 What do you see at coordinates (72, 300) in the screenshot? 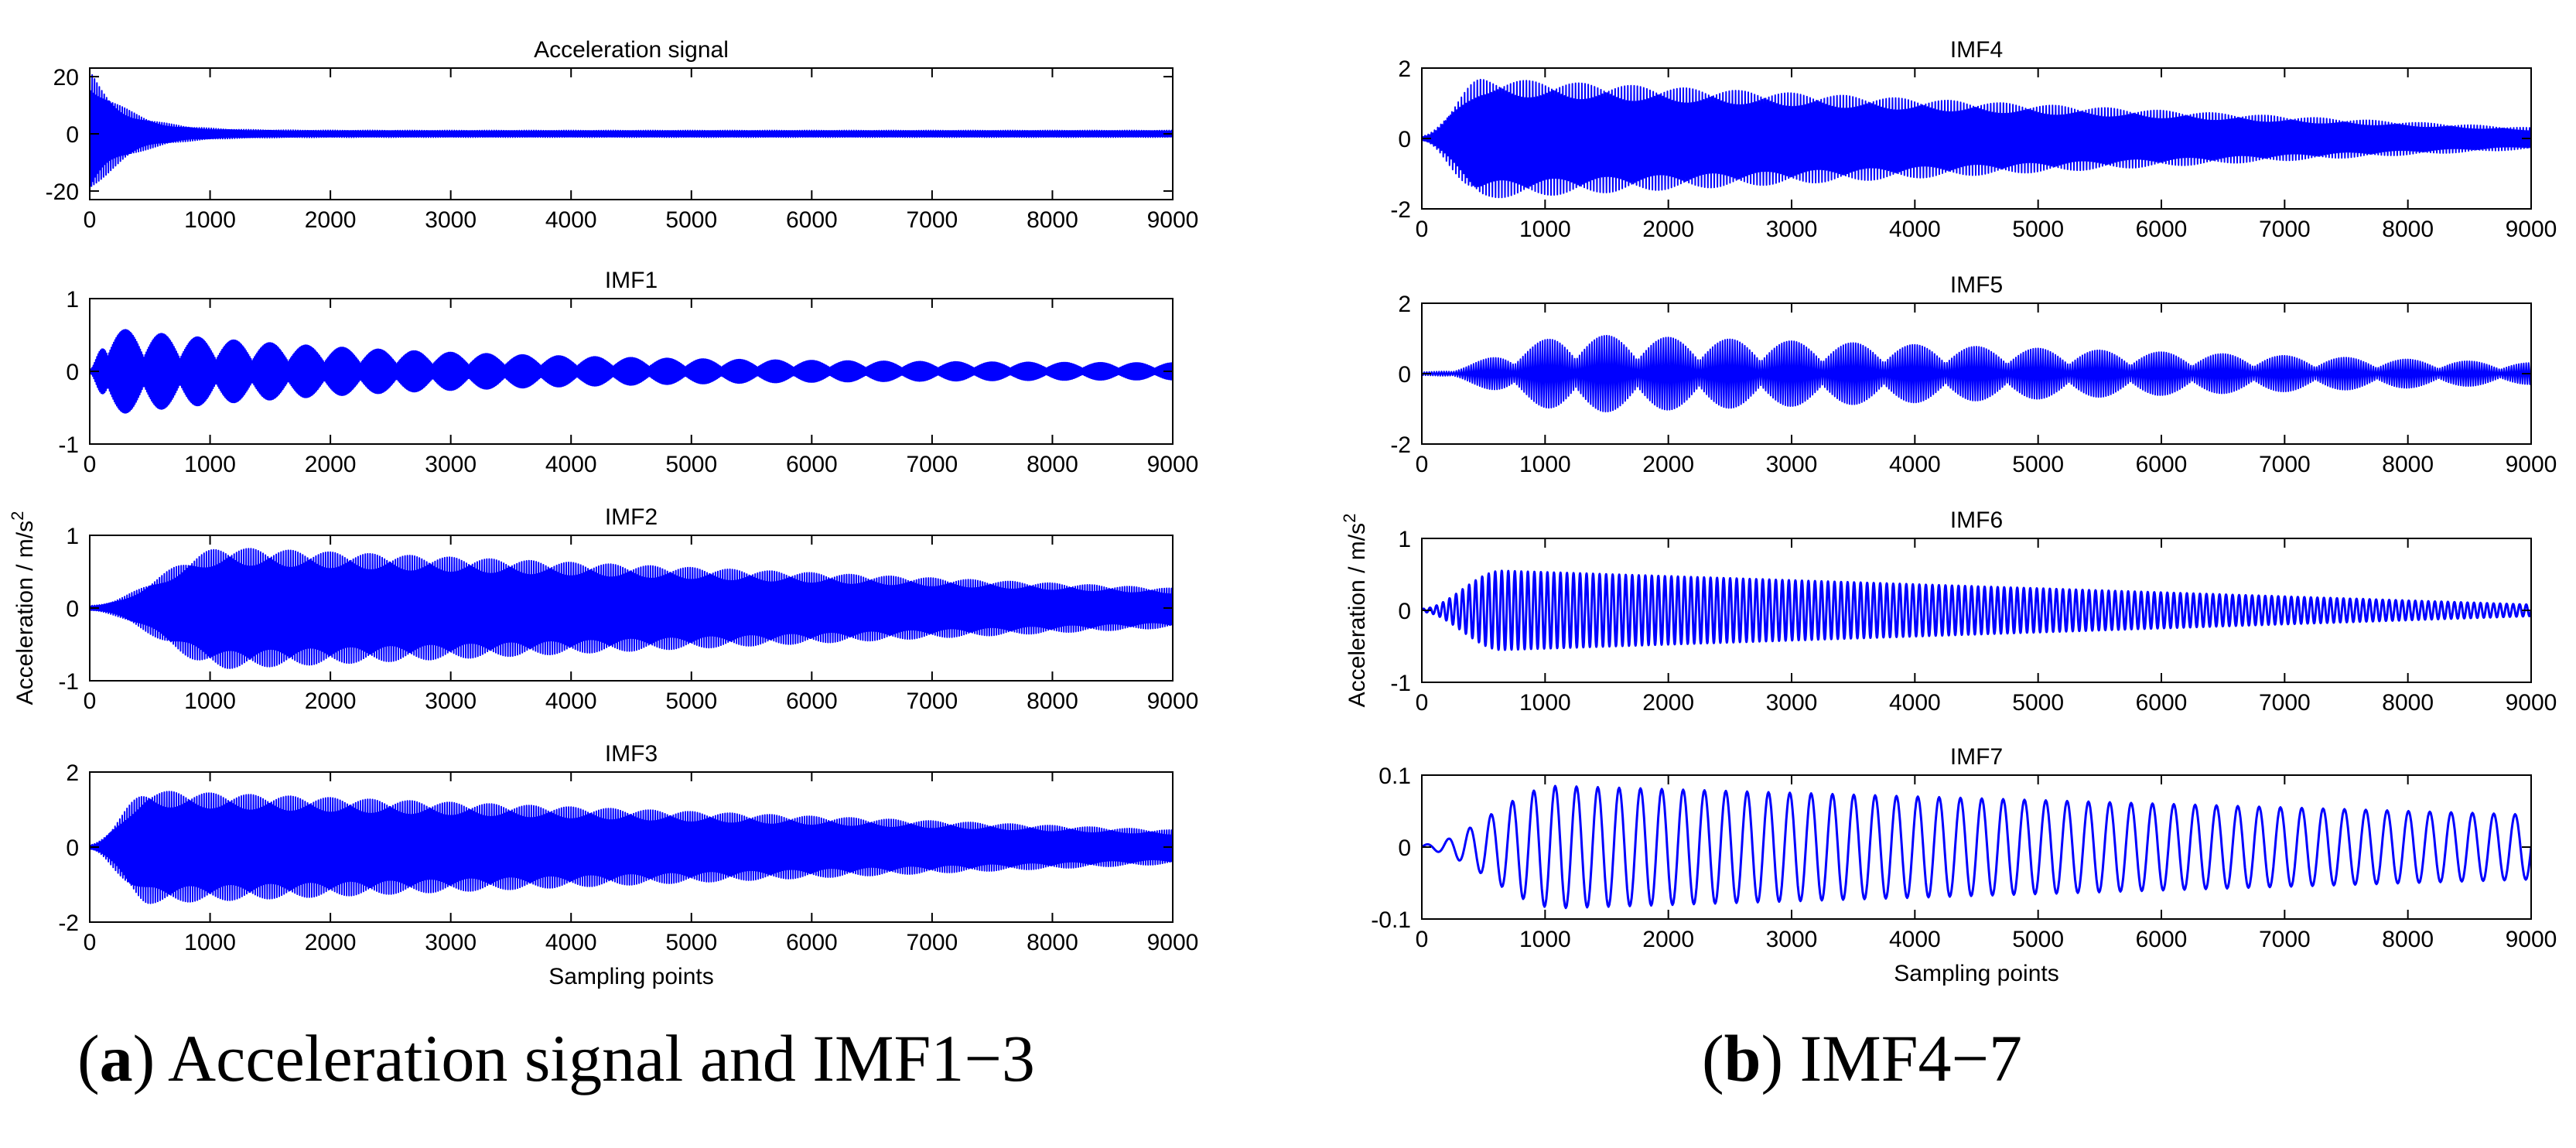
I see `y-tick-label-a2-1: 1` at bounding box center [72, 300].